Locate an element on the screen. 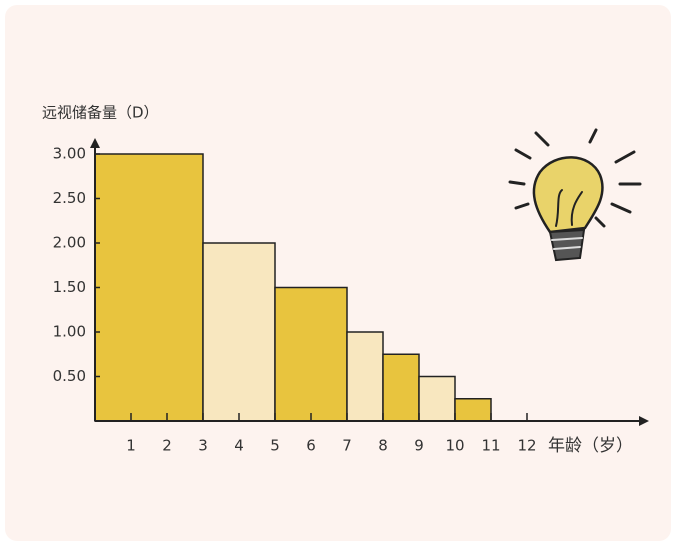 The height and width of the screenshot is (550, 676). x-tick-label: 5 is located at coordinates (275, 446).